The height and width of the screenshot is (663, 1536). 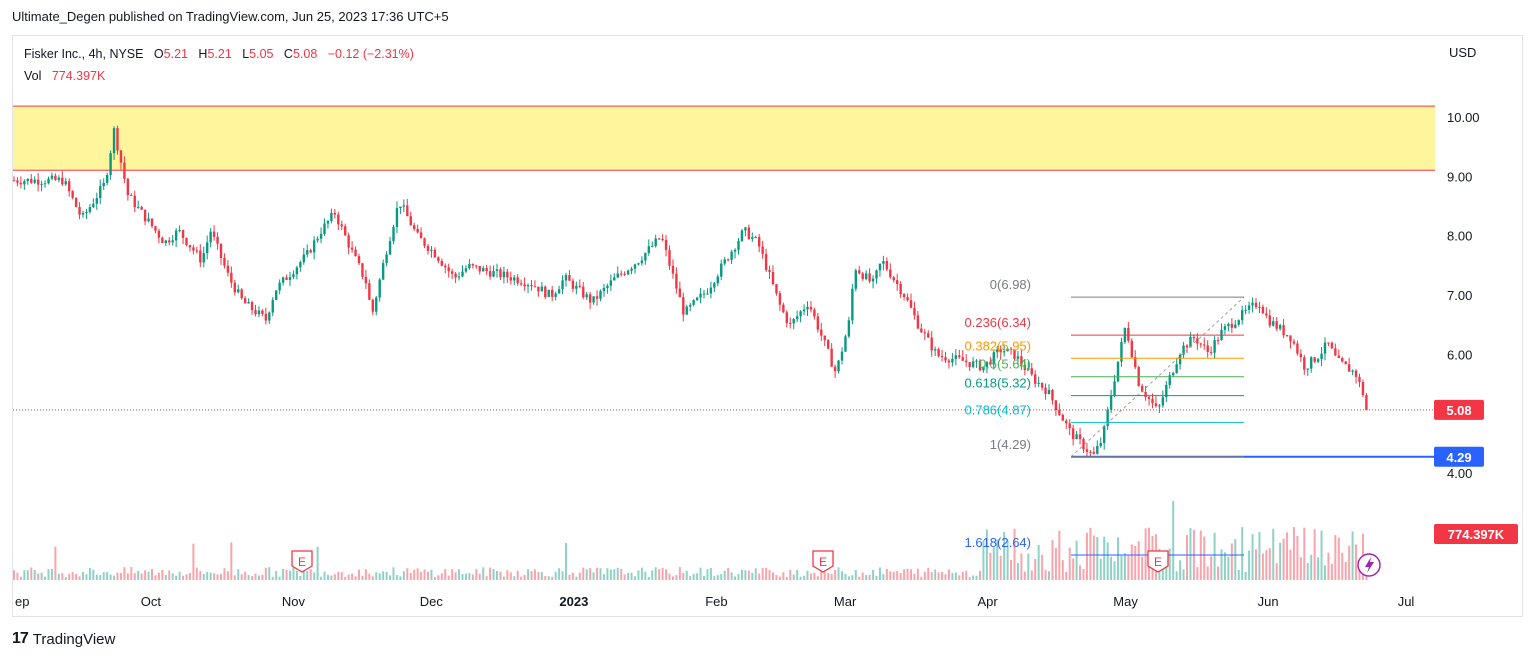 I want to click on fib-level-label: 1(4.29), so click(x=1010, y=444).